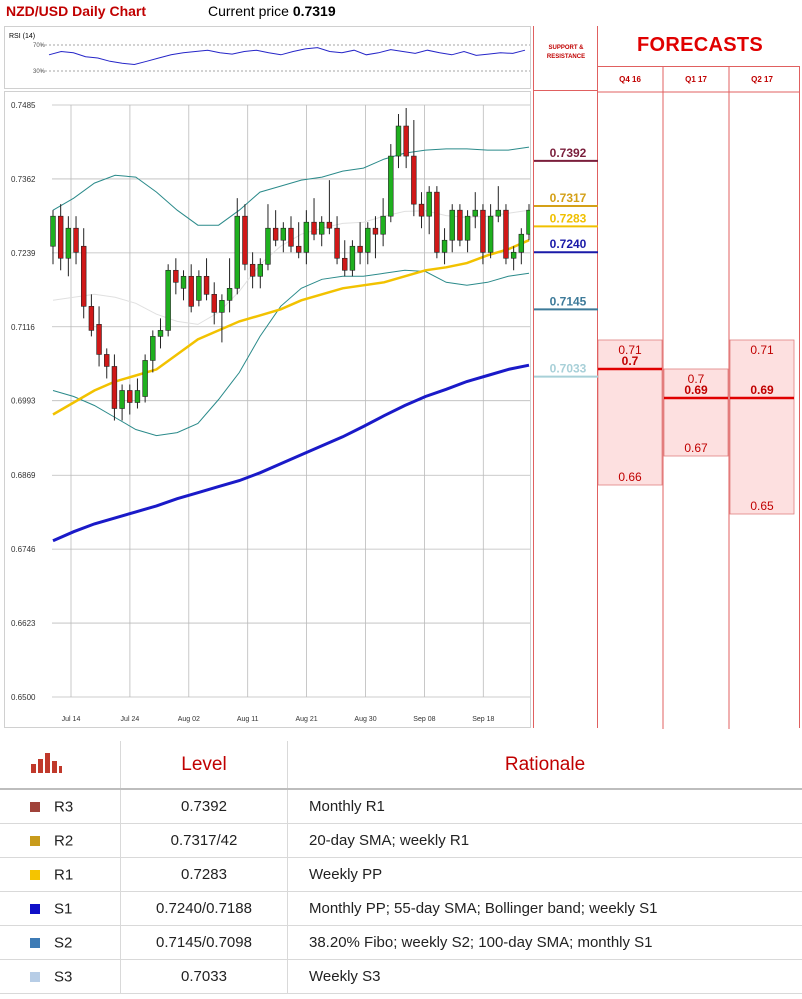  Describe the element at coordinates (568, 244) in the screenshot. I see `sr-level-value: 0.7240` at that location.